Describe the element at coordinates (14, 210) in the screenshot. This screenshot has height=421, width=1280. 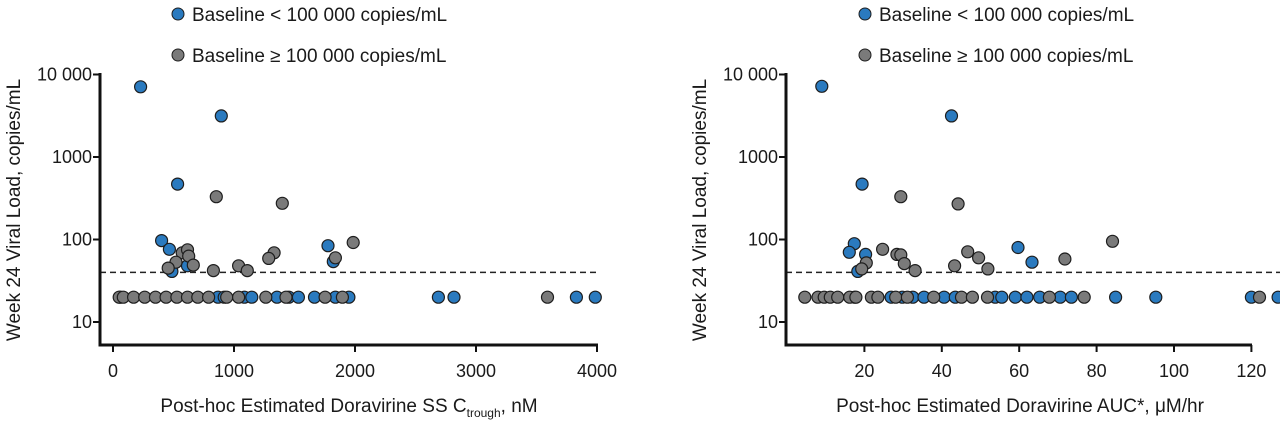
I see `y-axis-title: Week 24 Viral Load, copies/mL` at that location.